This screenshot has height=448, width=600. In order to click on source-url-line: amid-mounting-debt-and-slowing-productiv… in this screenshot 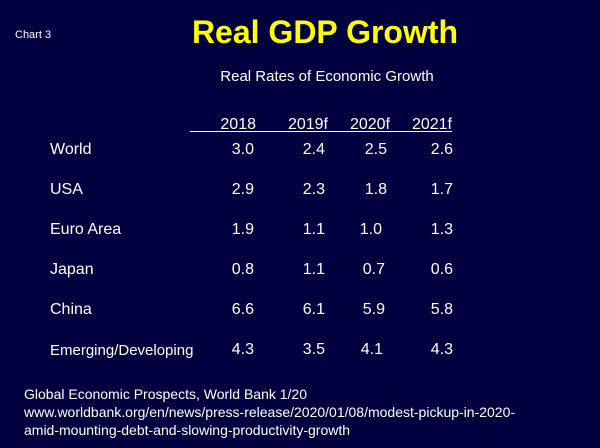, I will do `click(187, 430)`.